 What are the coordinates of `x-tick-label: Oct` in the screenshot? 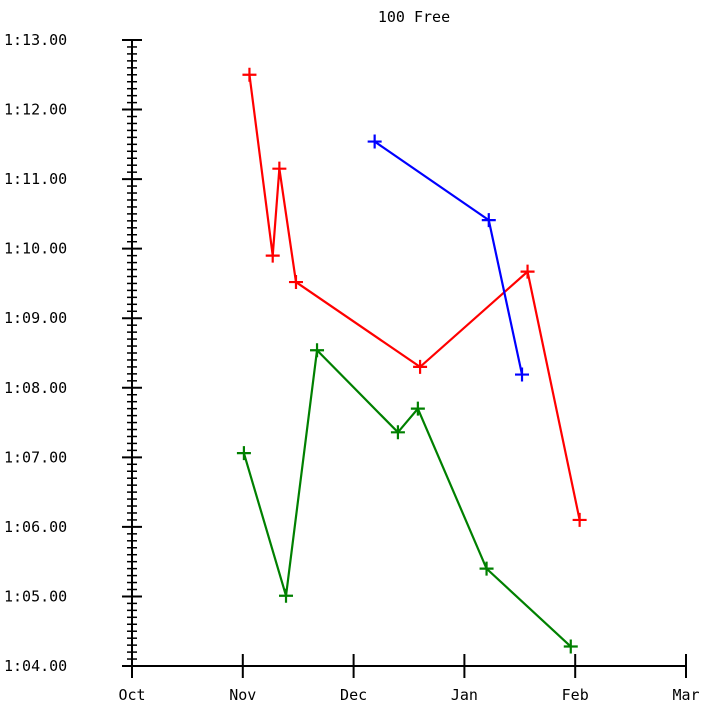 It's located at (131, 695).